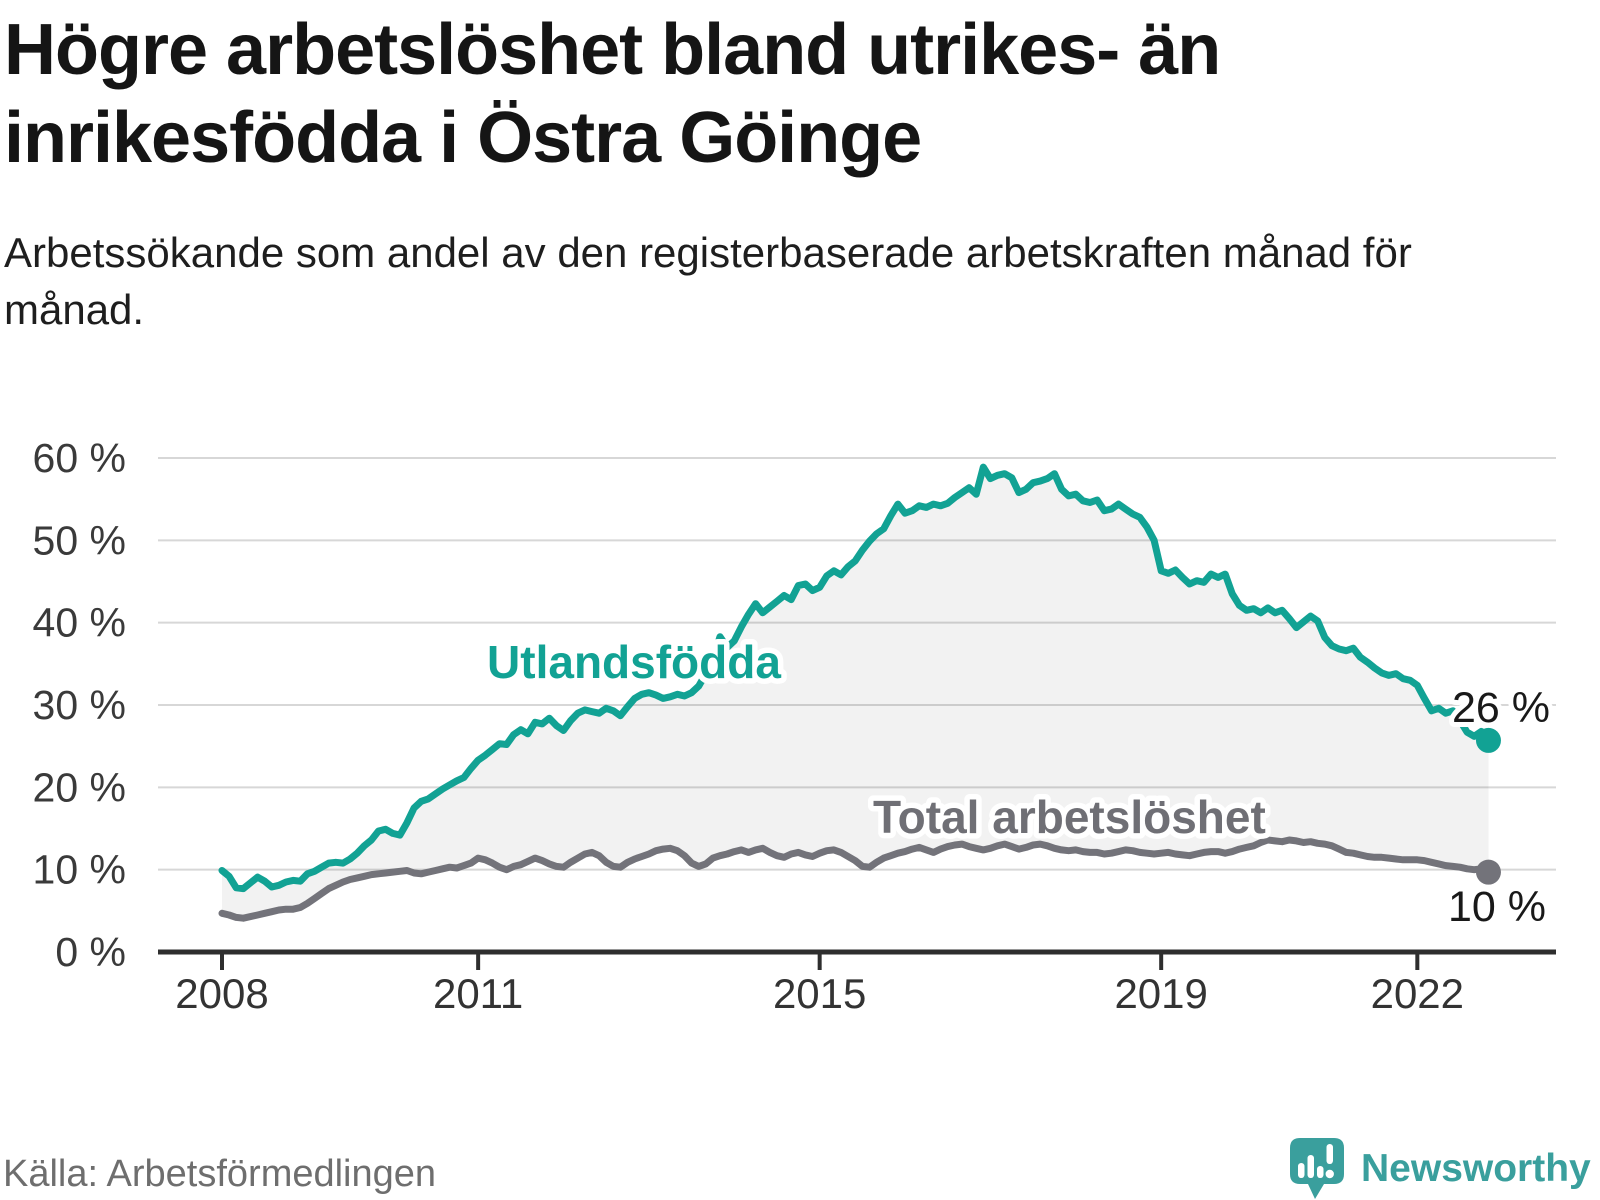  Describe the element at coordinates (478, 993) in the screenshot. I see `x-tick-label: 2011` at that location.